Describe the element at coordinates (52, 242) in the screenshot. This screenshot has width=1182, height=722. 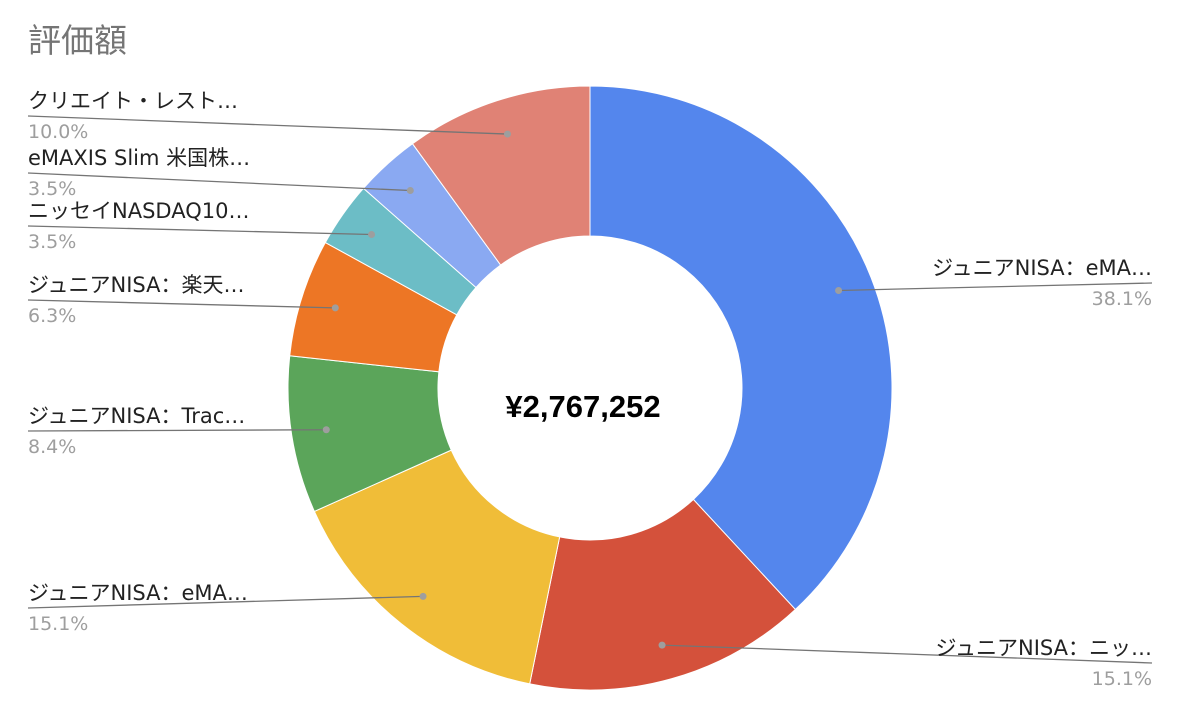
I see `slice-pct-5: 3.5%` at that location.